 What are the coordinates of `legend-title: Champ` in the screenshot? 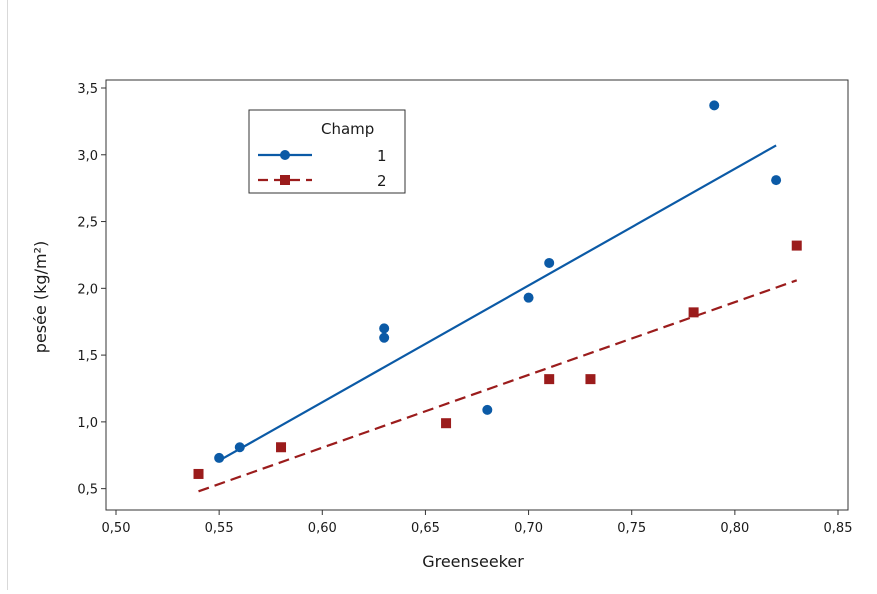 It's located at (347, 129).